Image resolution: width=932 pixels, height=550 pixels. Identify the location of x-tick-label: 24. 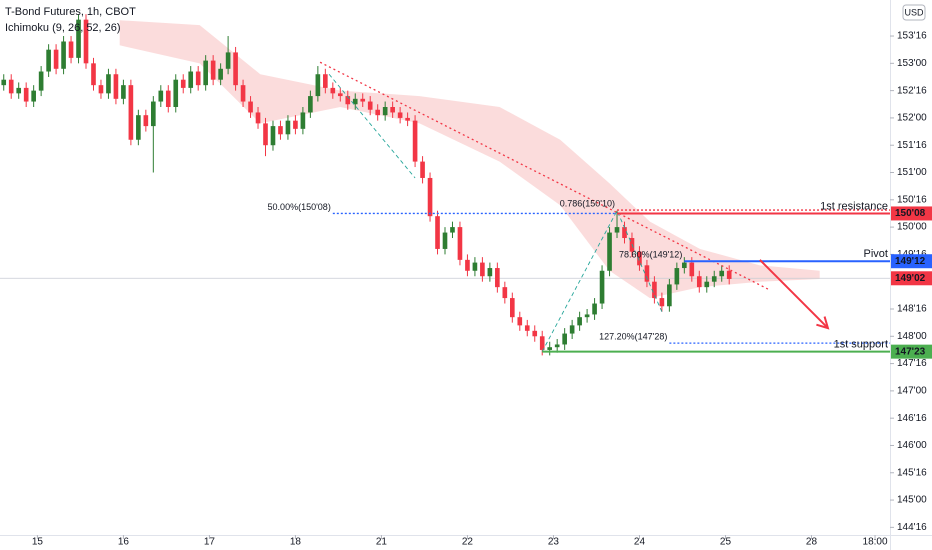
(640, 542).